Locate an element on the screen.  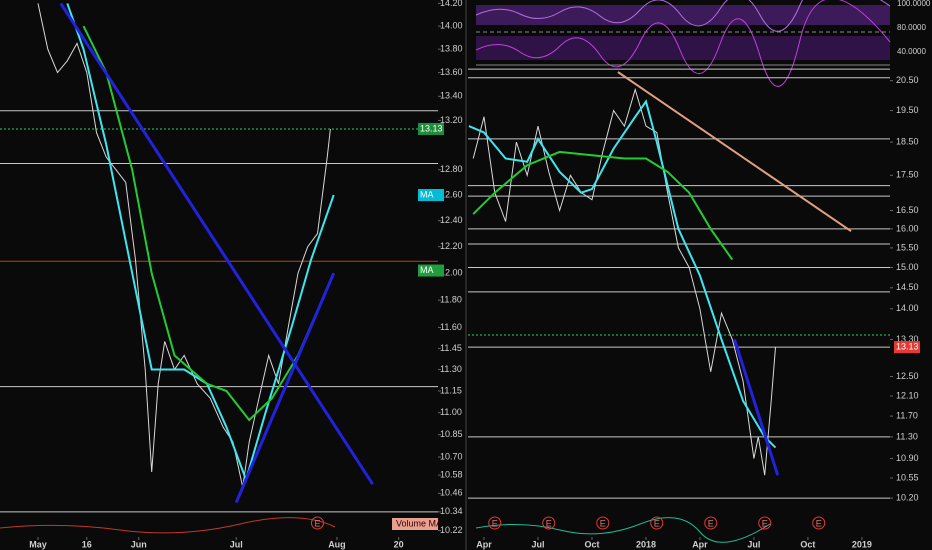
x-tick-label: May is located at coordinates (38, 544).